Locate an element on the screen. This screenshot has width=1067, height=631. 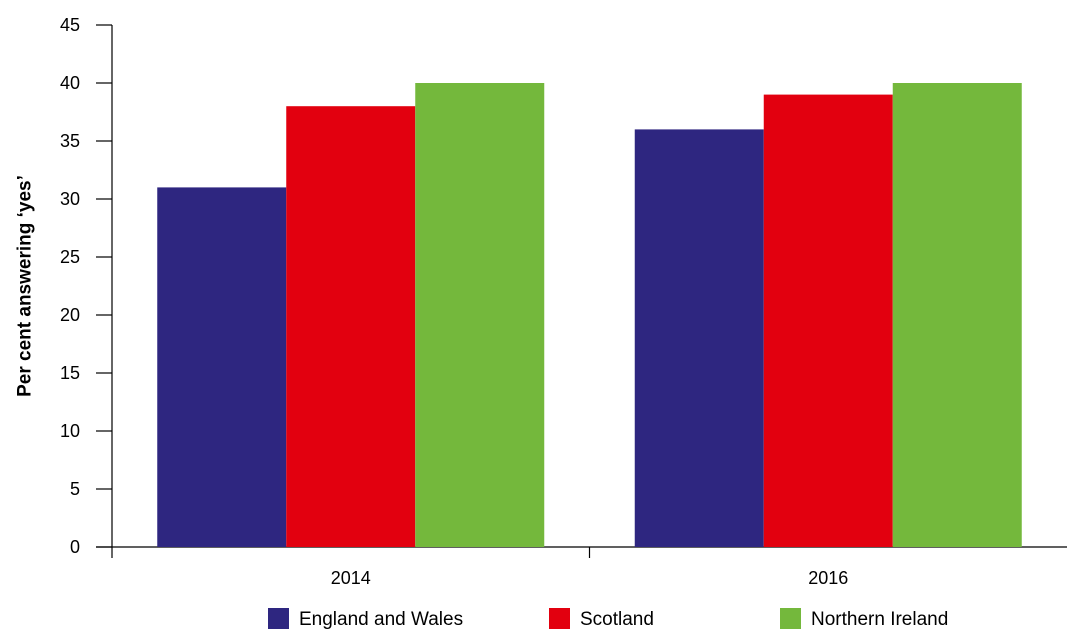
x-tick-label: 2016 is located at coordinates (828, 578).